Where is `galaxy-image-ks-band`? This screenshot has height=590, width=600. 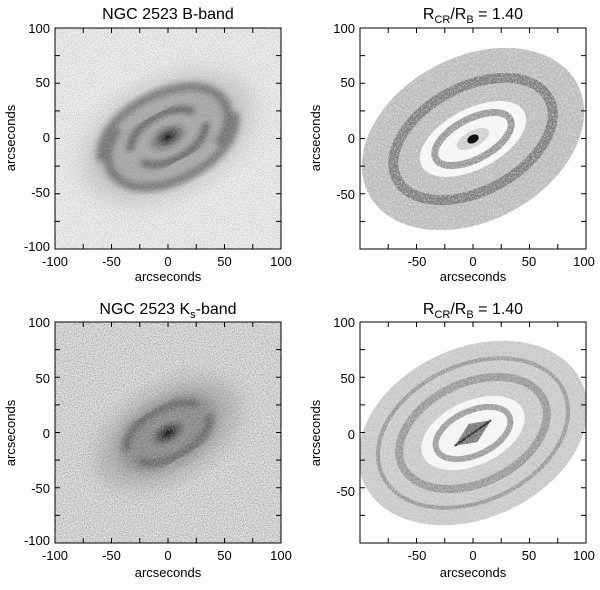
galaxy-image-ks-band is located at coordinates (168, 432).